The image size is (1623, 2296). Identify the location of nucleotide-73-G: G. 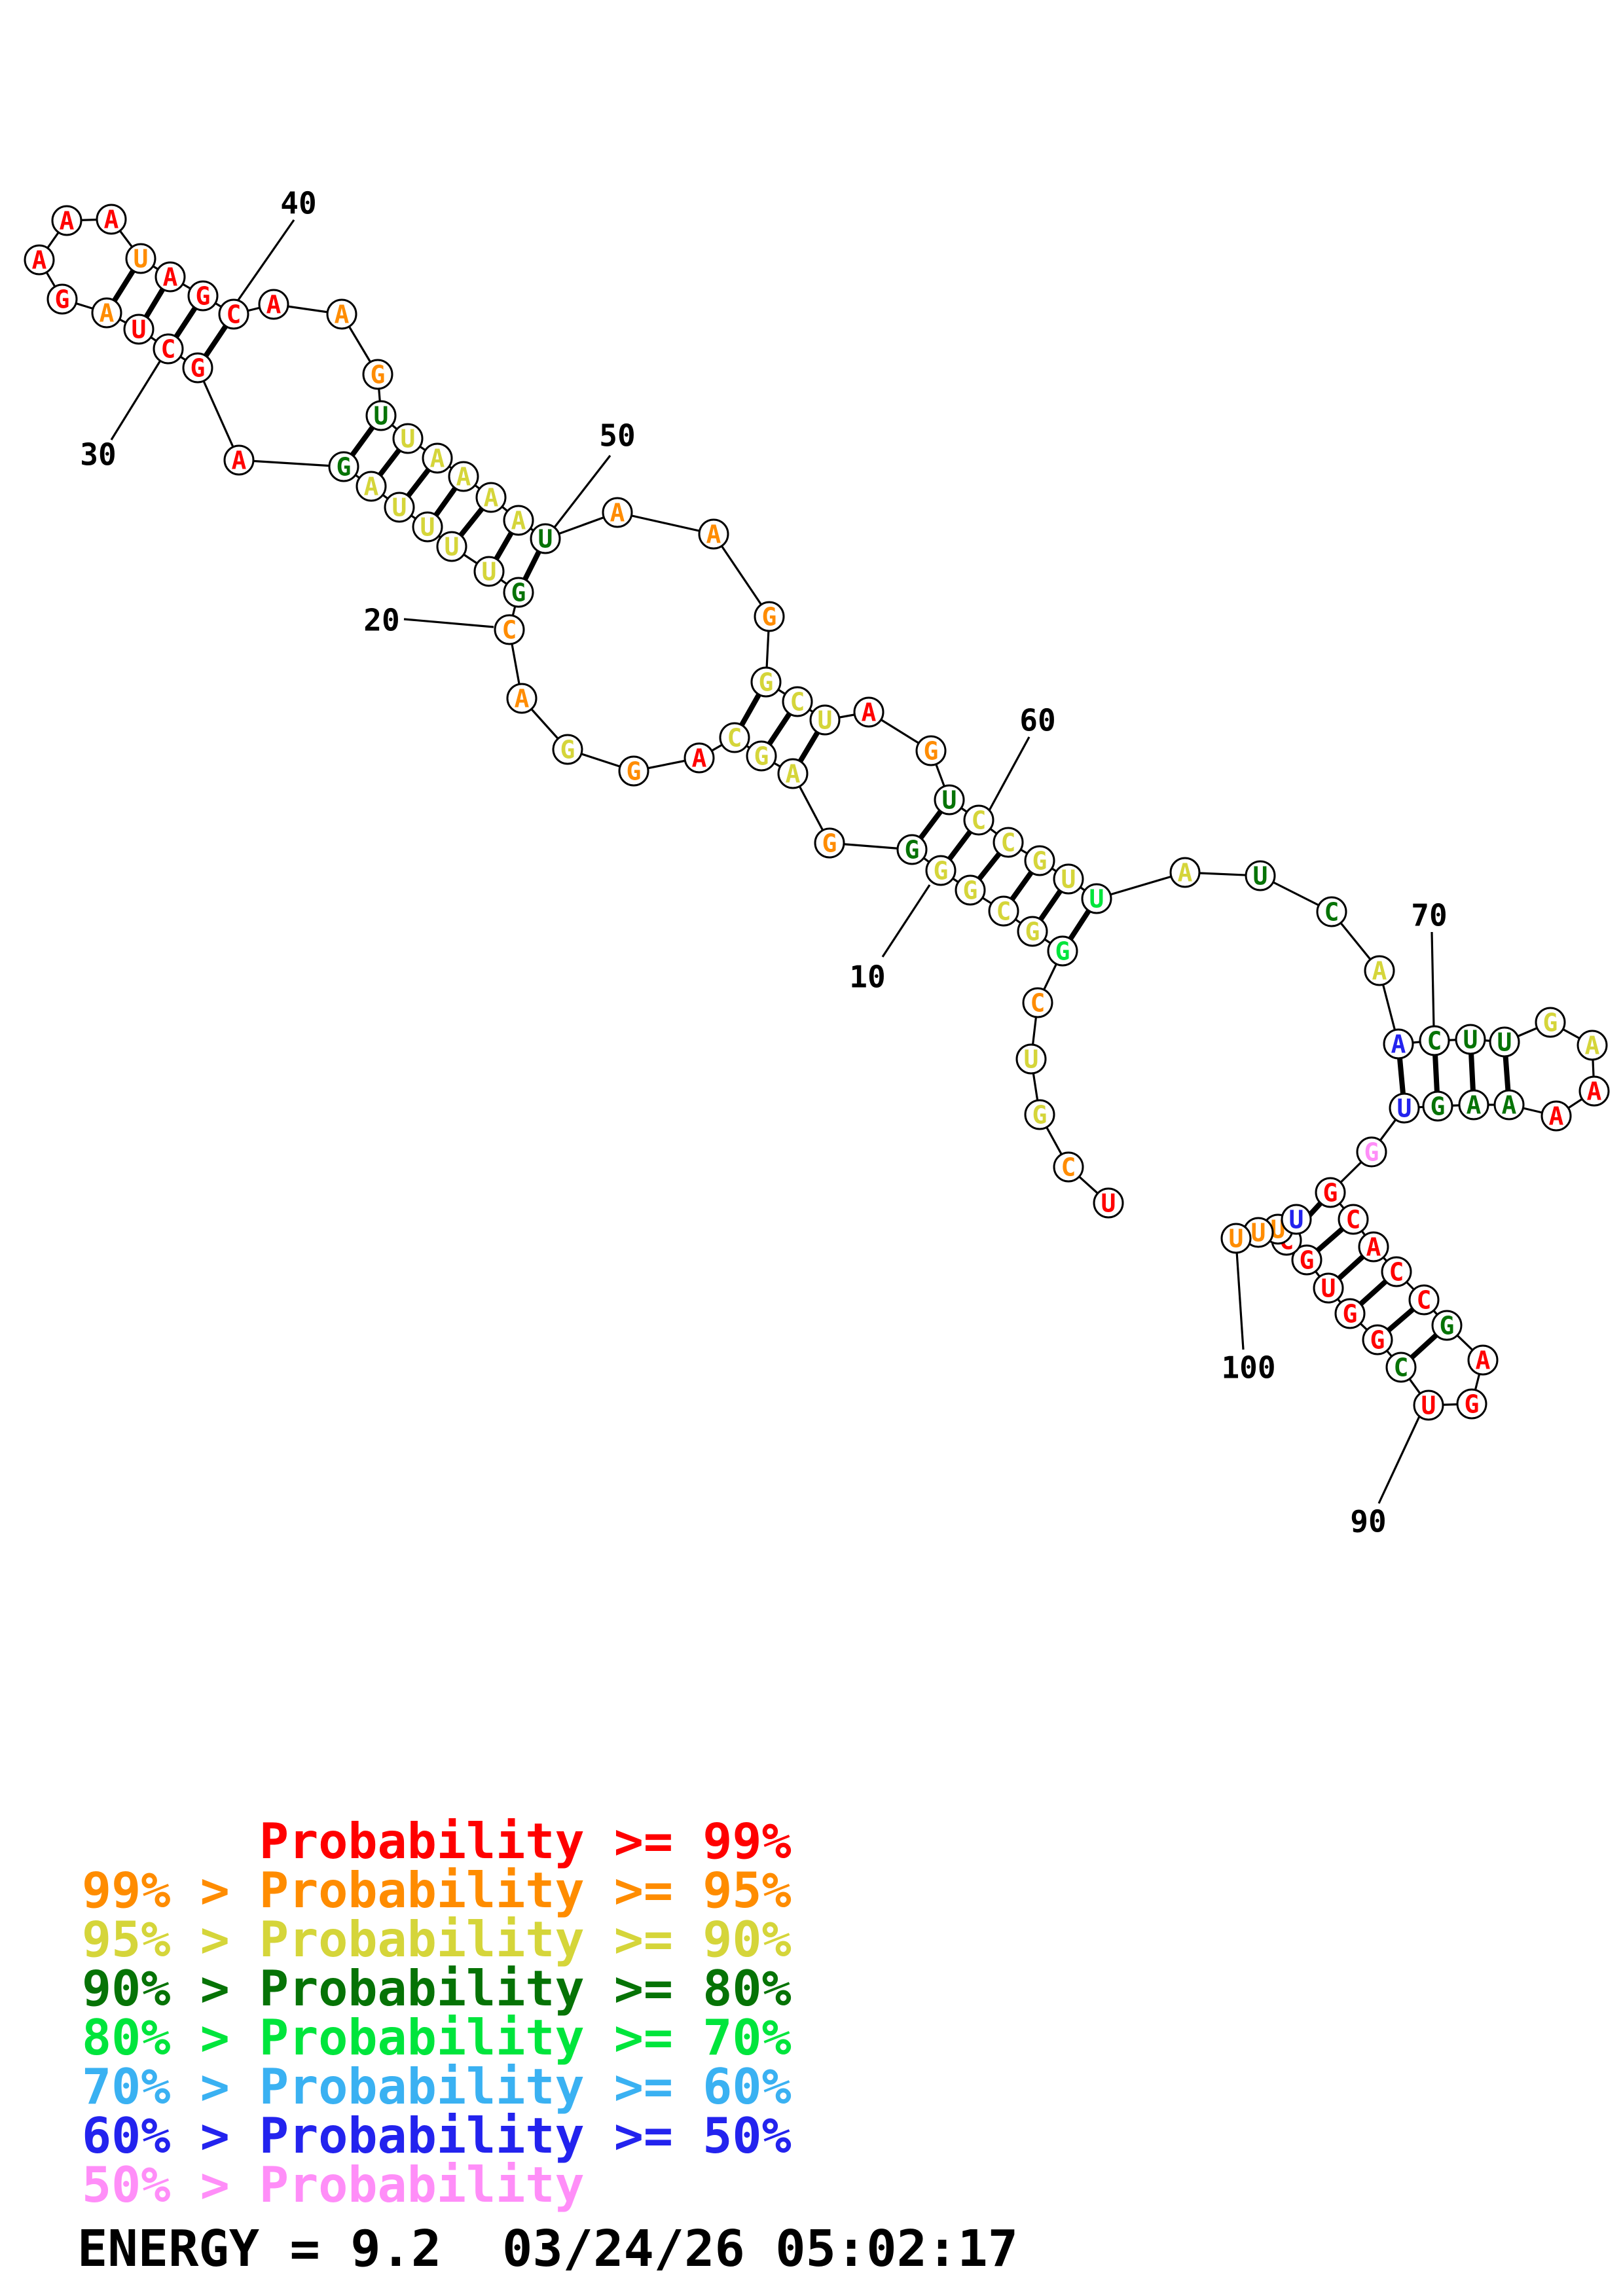
(1550, 1022).